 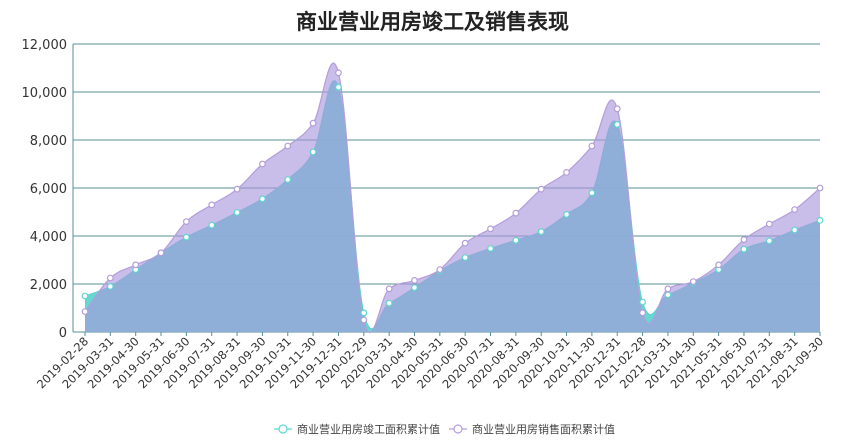 I want to click on y-tick-label: 2,000, so click(x=48, y=285).